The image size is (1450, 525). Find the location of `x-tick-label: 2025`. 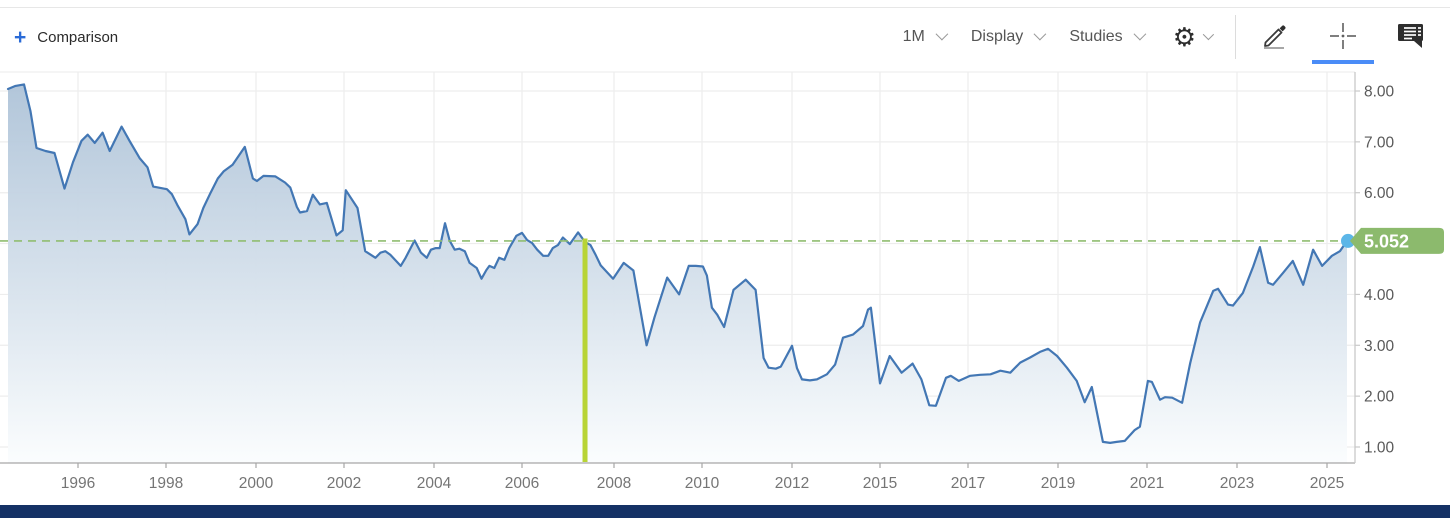

x-tick-label: 2025 is located at coordinates (1327, 483).